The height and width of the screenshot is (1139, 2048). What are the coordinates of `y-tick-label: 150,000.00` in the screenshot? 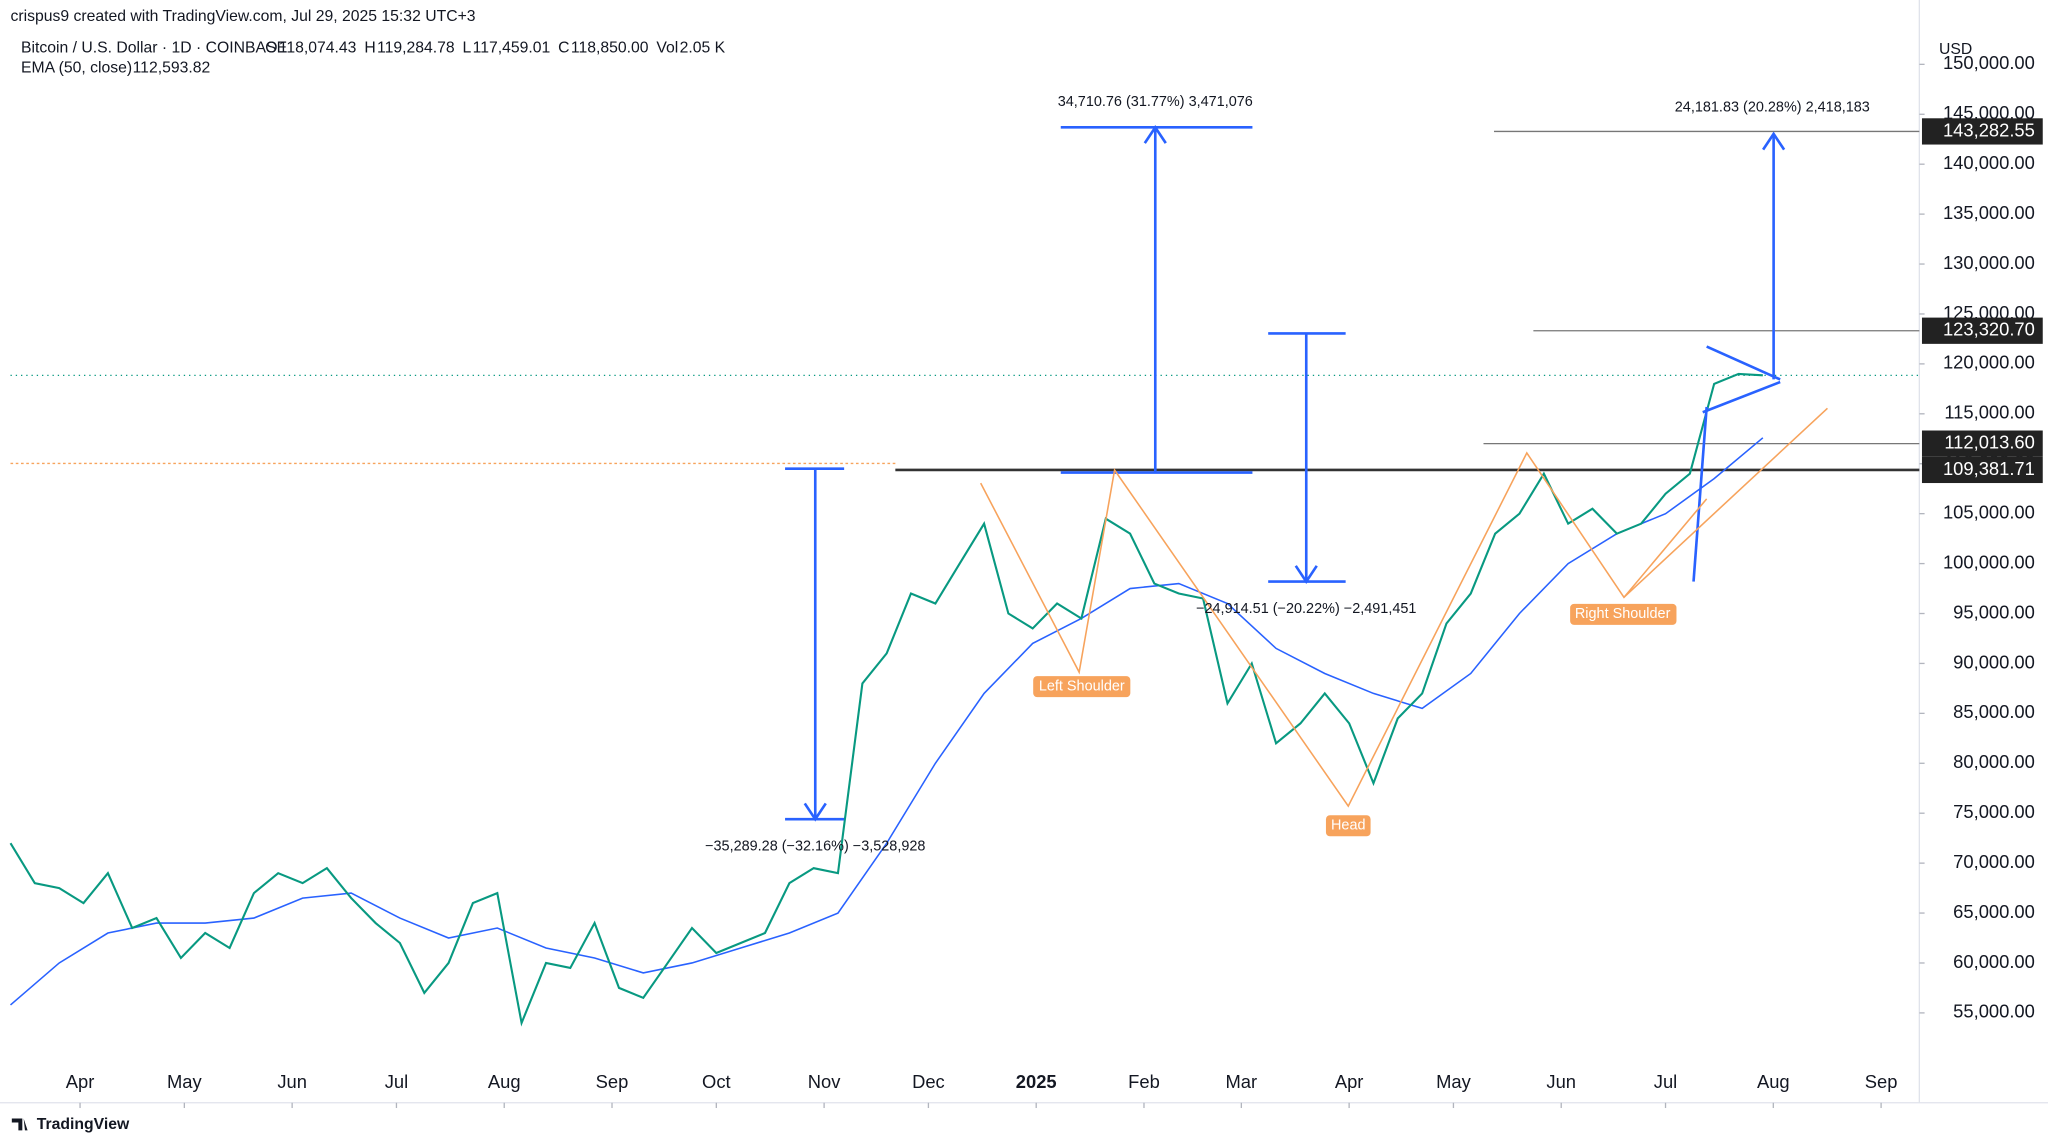 It's located at (1989, 62).